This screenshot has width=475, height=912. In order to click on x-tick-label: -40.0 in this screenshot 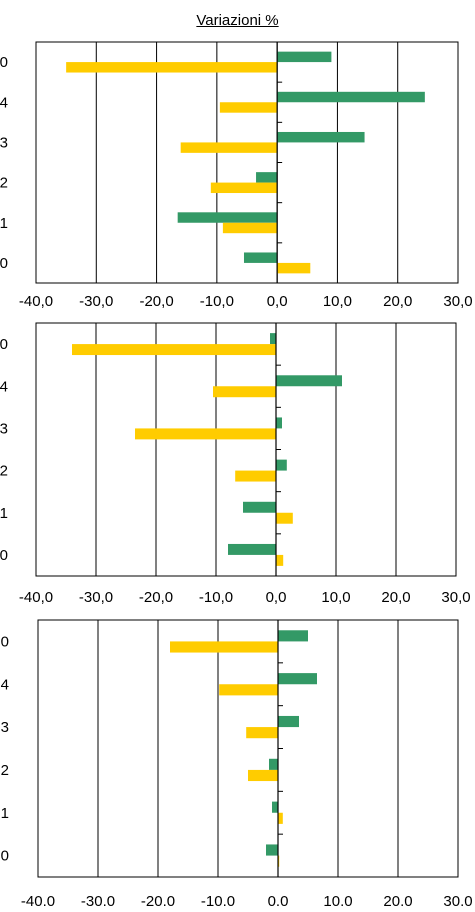, I will do `click(38, 901)`.